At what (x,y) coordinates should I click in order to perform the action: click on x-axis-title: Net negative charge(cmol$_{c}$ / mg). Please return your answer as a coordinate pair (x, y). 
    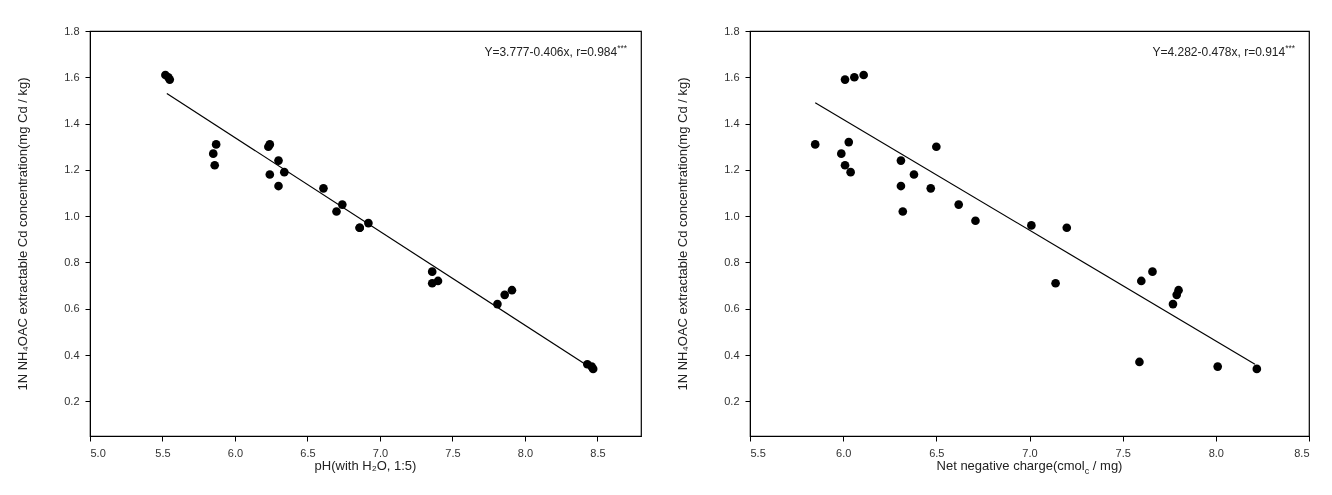
    Looking at the image, I should click on (1029, 467).